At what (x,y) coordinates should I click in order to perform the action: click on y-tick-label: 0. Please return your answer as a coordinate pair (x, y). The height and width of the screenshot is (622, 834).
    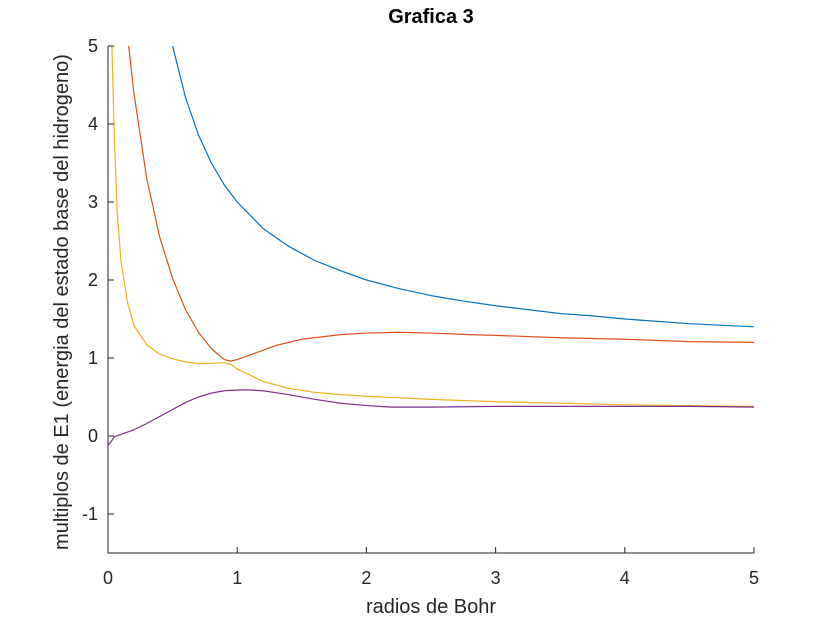
    Looking at the image, I should click on (93, 436).